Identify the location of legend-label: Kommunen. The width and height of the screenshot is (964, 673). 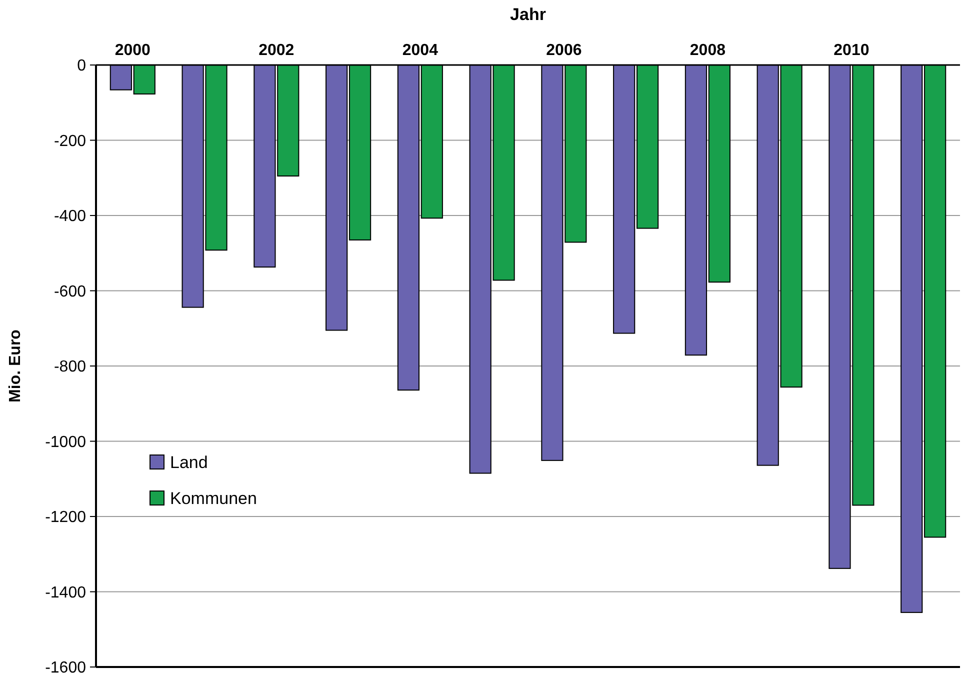
(213, 498).